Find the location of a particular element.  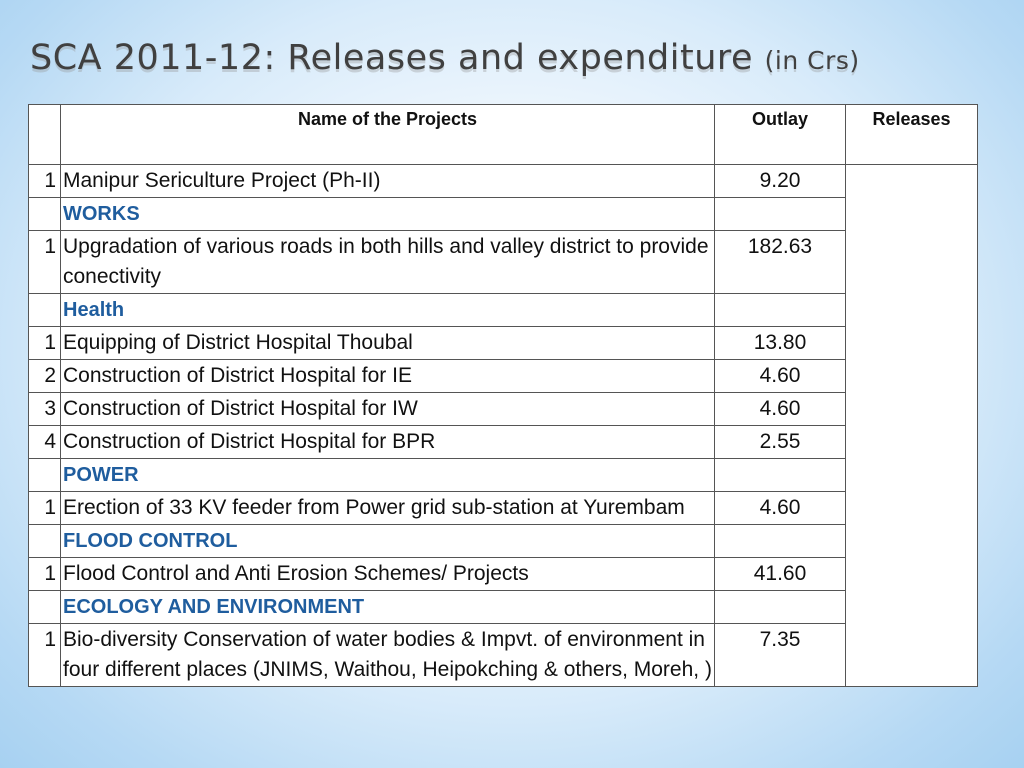

row-number: 2 is located at coordinates (44, 376).